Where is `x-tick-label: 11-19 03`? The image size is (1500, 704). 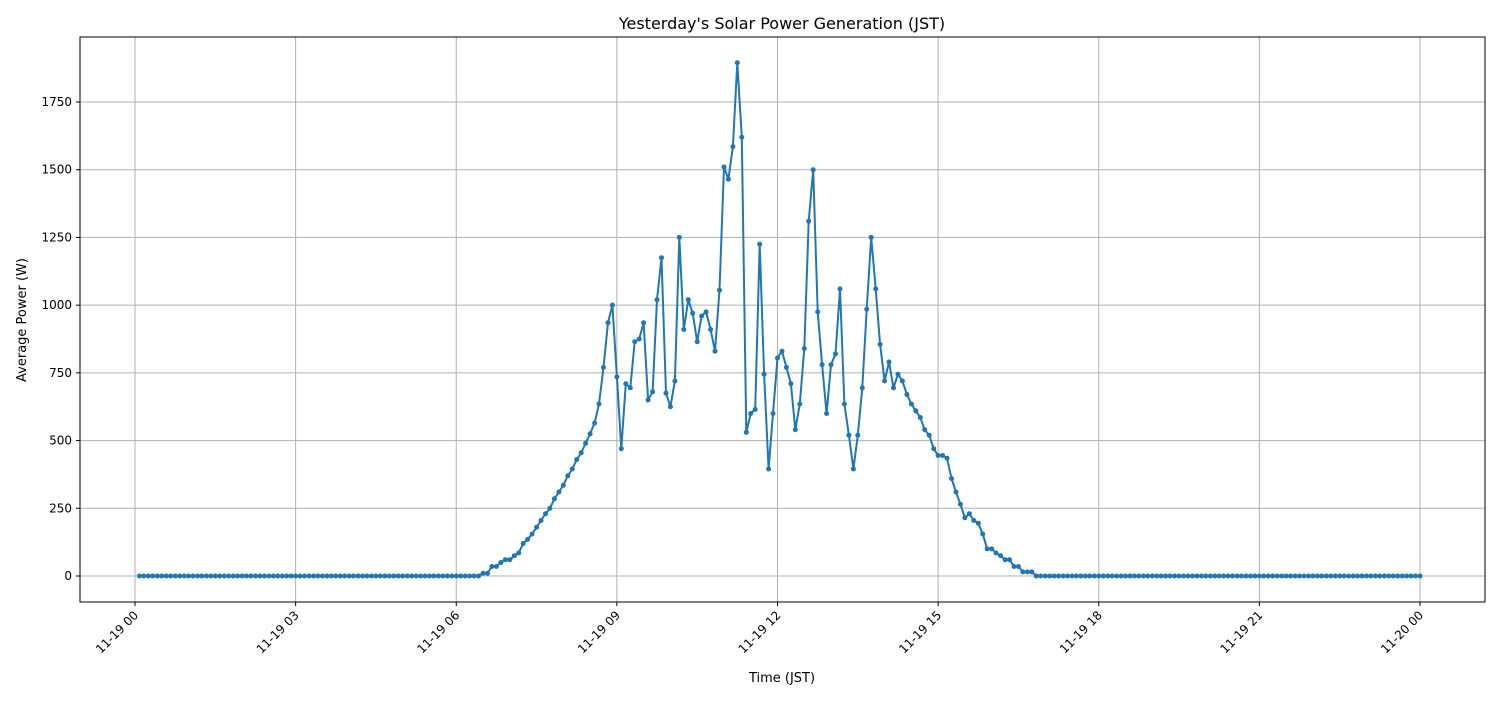 x-tick-label: 11-19 03 is located at coordinates (278, 632).